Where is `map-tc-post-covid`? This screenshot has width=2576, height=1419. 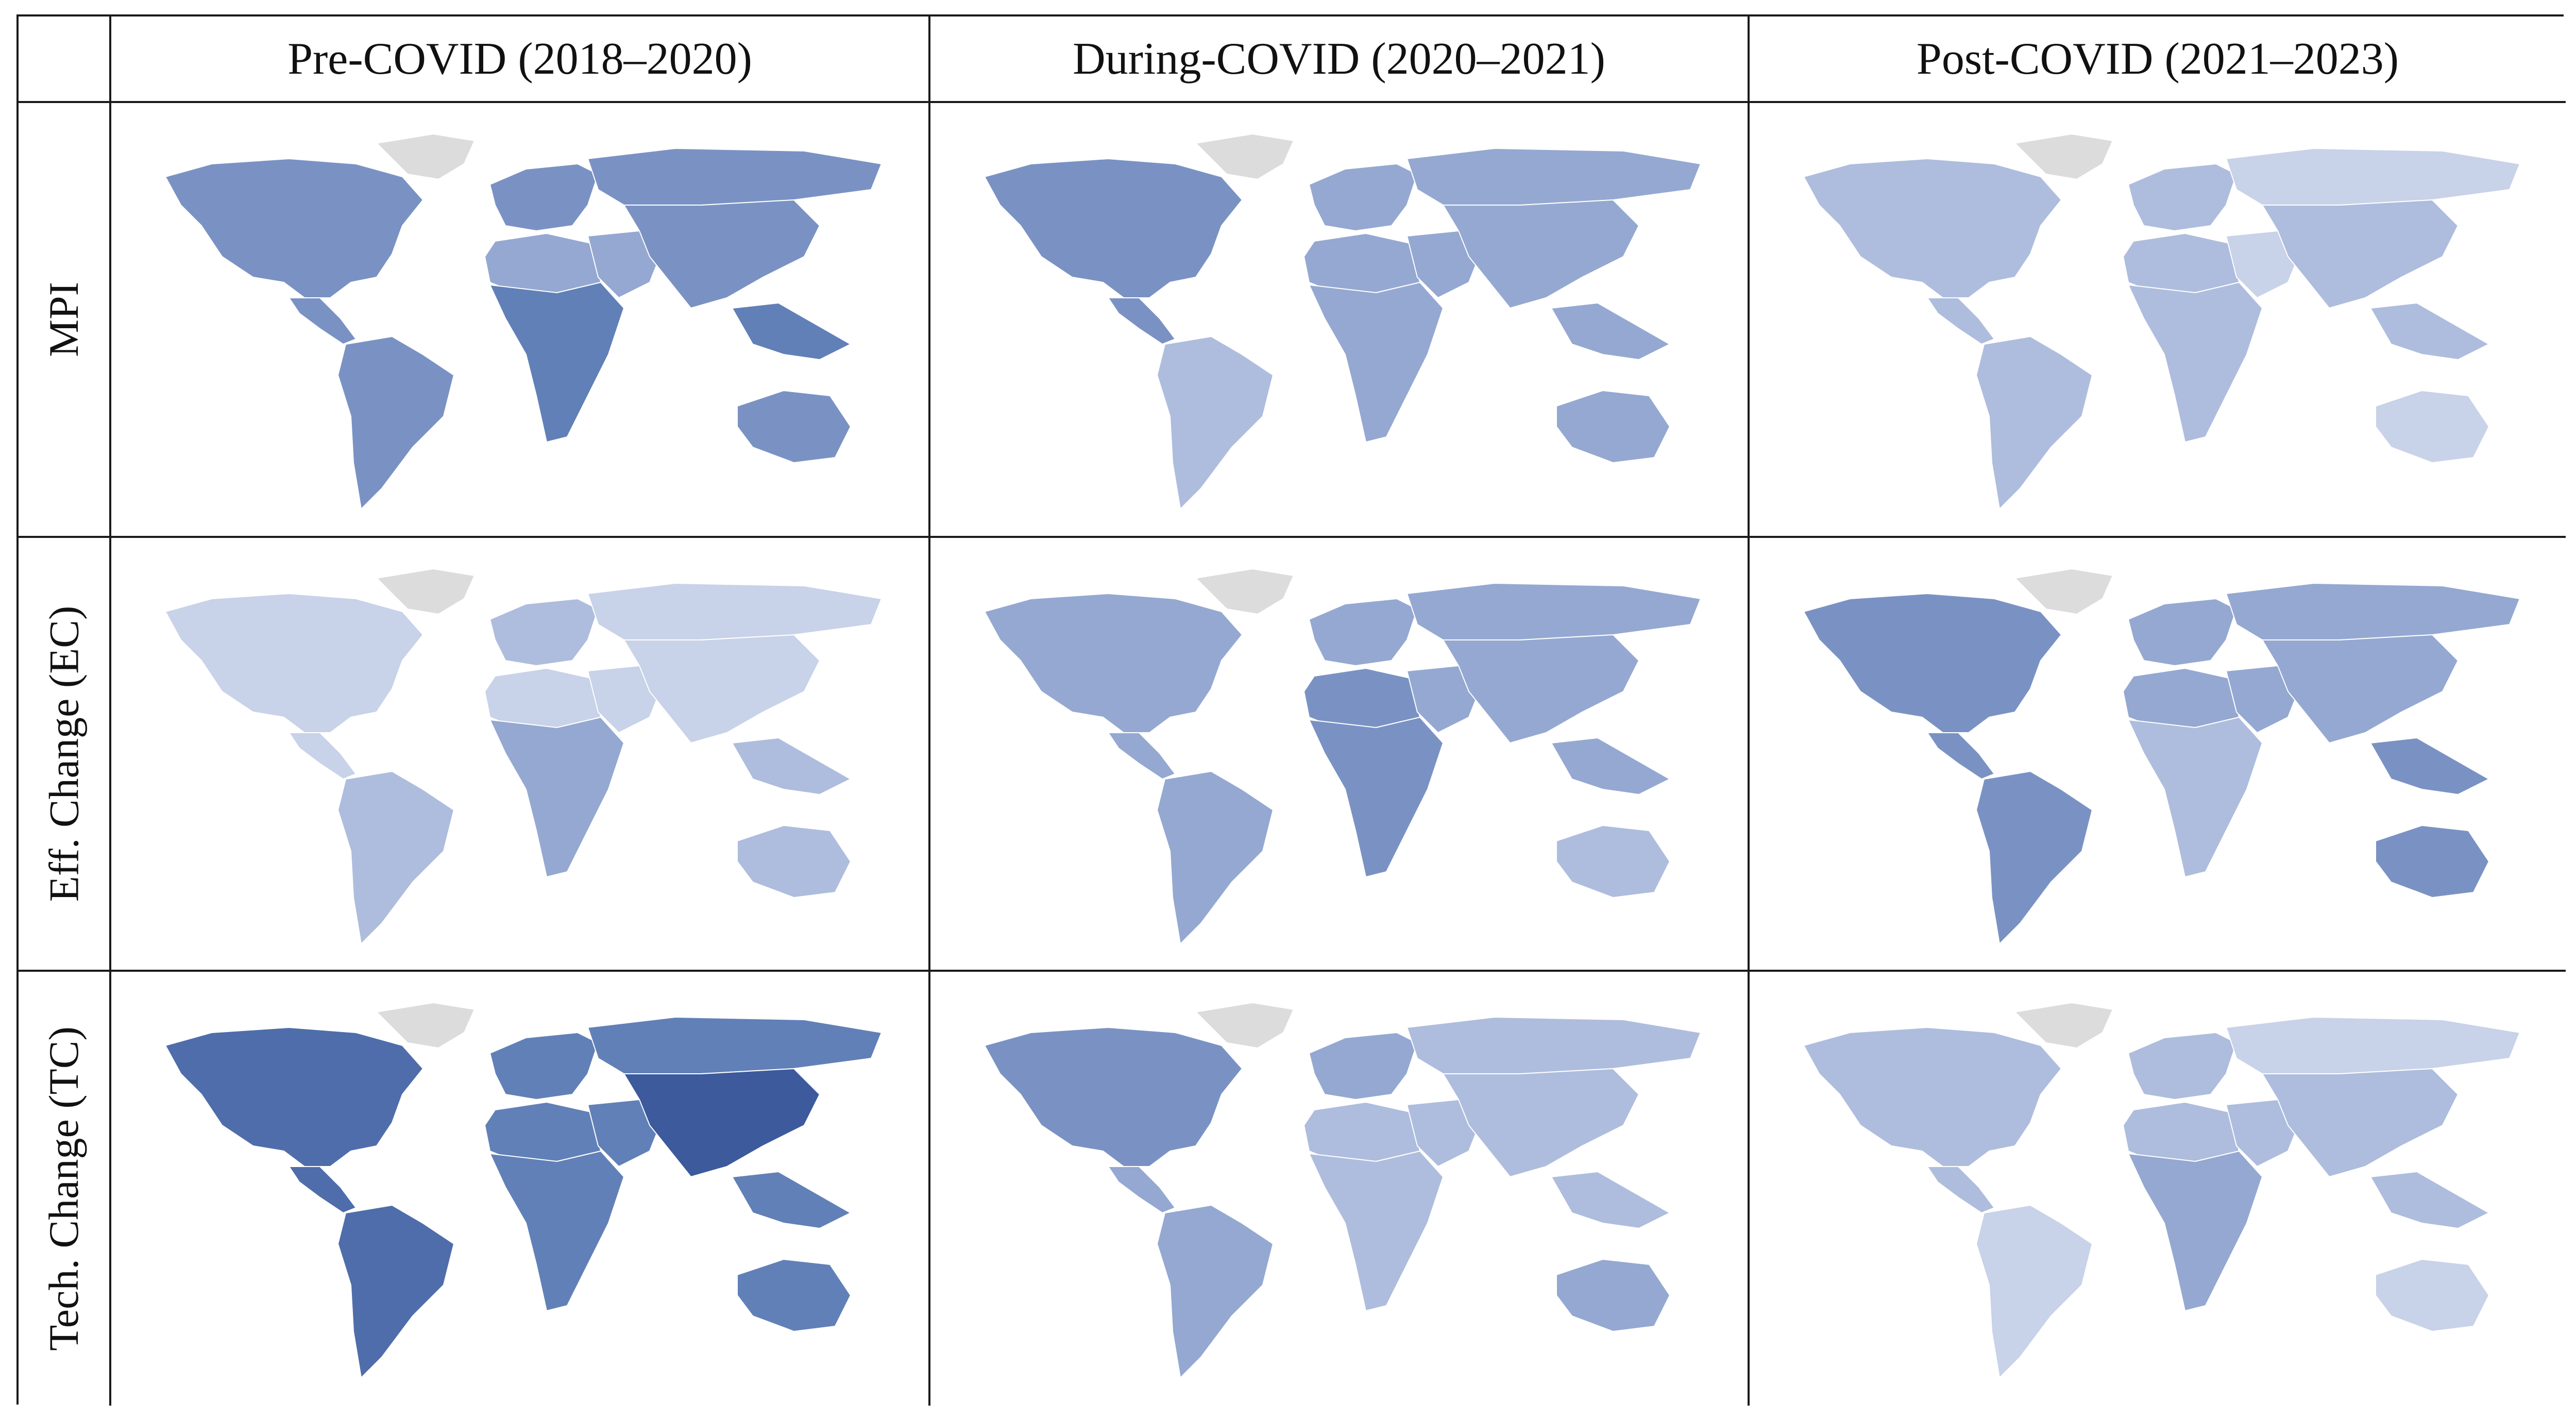
map-tc-post-covid is located at coordinates (2158, 1189).